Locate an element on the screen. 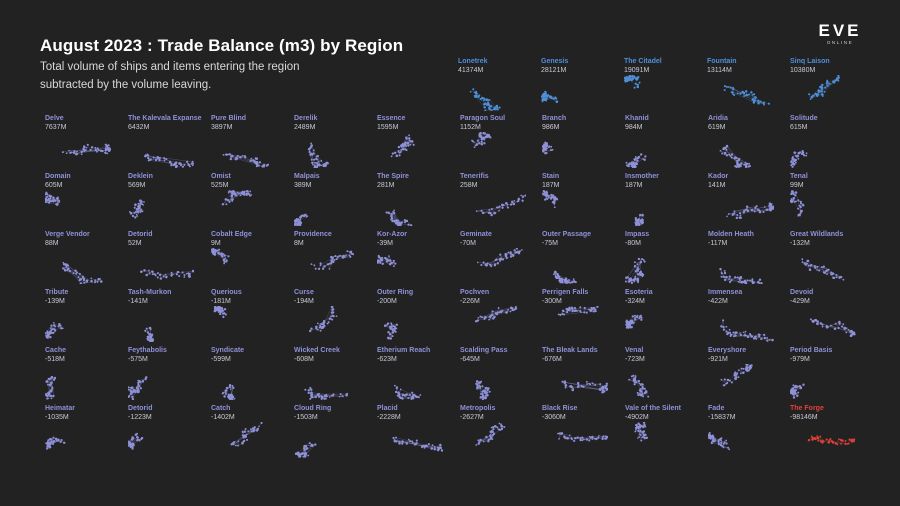 The image size is (900, 506). eve-online-logo: EVE ONLINE is located at coordinates (840, 34).